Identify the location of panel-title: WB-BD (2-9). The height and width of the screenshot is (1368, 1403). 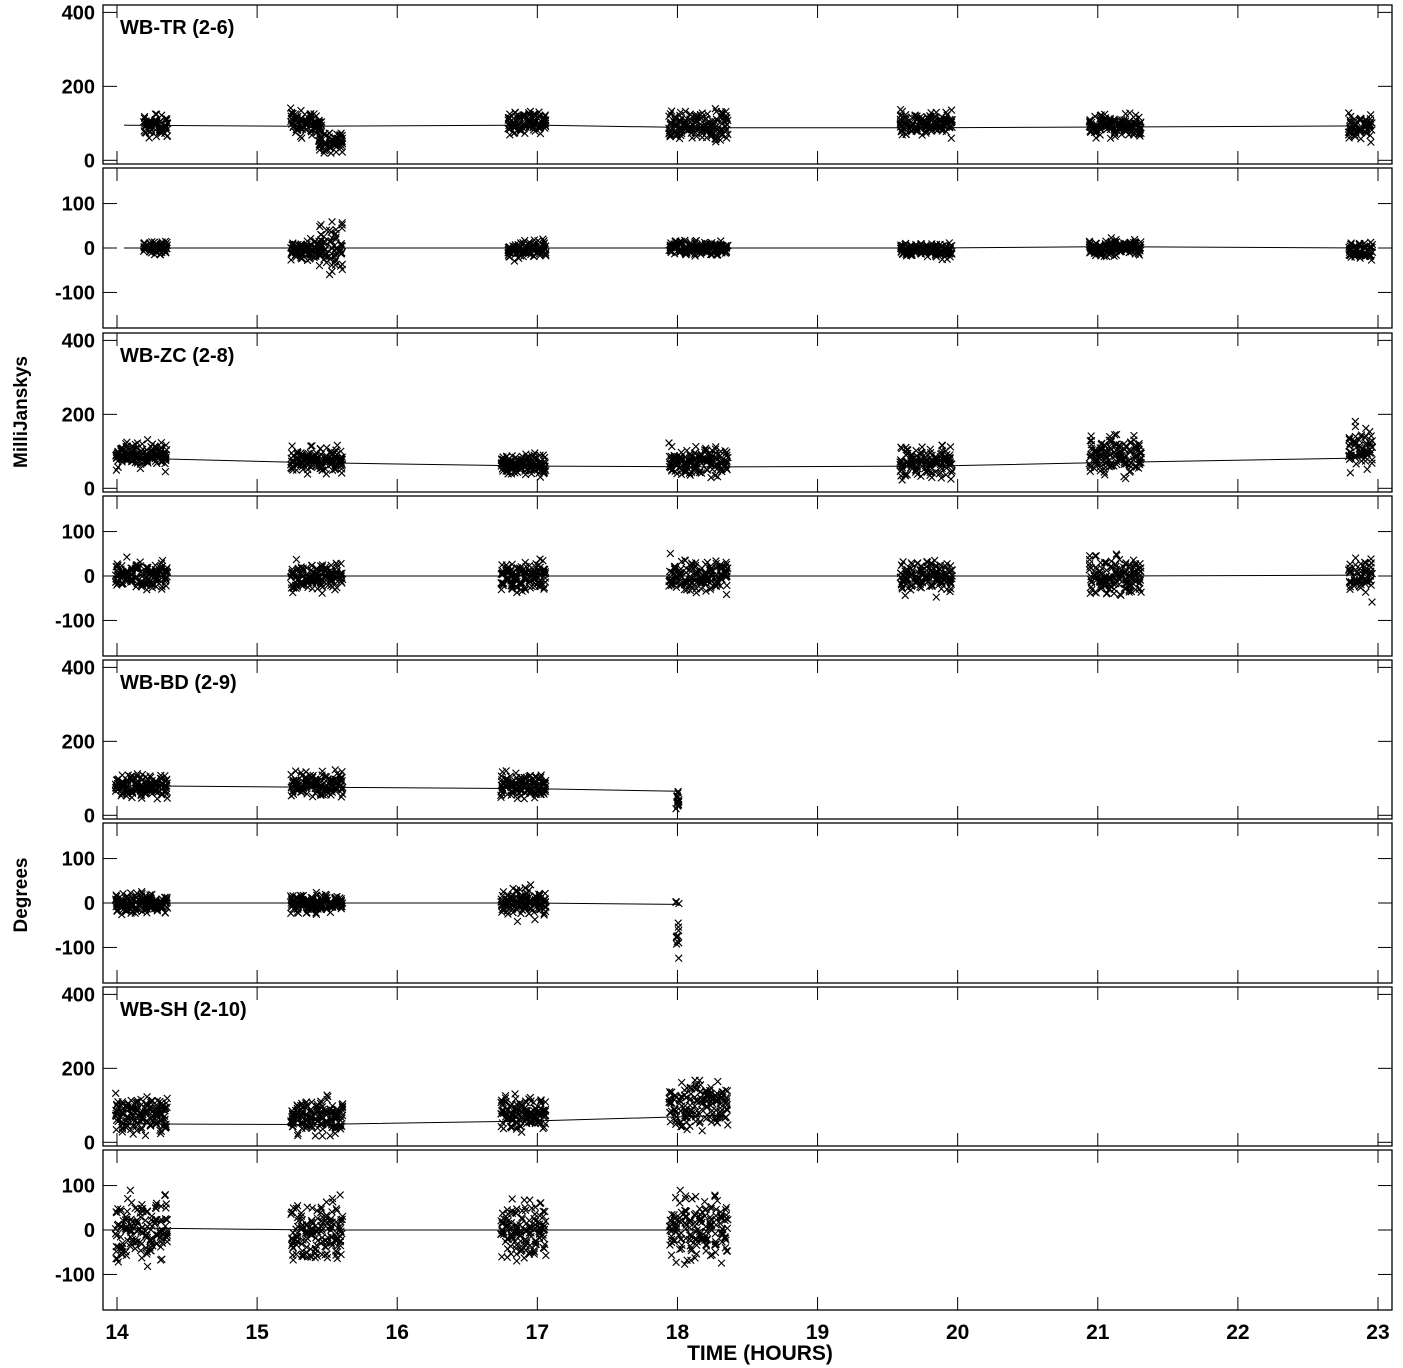
(178, 683).